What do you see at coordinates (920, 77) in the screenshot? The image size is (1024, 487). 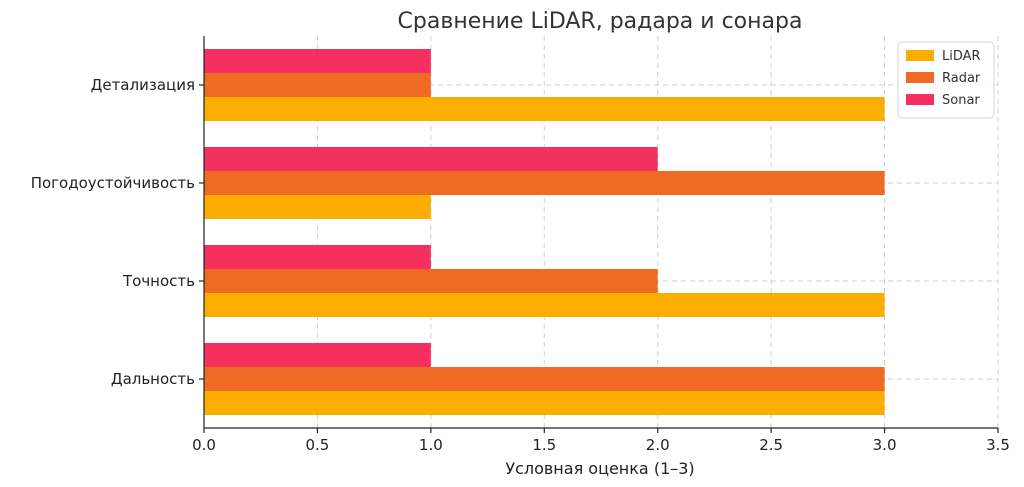 I see `legend-swatch-radar` at bounding box center [920, 77].